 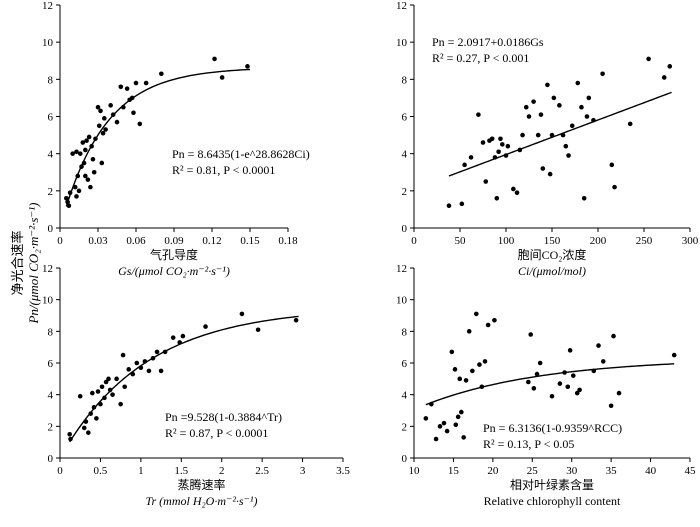 I want to click on y-tick-label: 12, so click(x=401, y=269).